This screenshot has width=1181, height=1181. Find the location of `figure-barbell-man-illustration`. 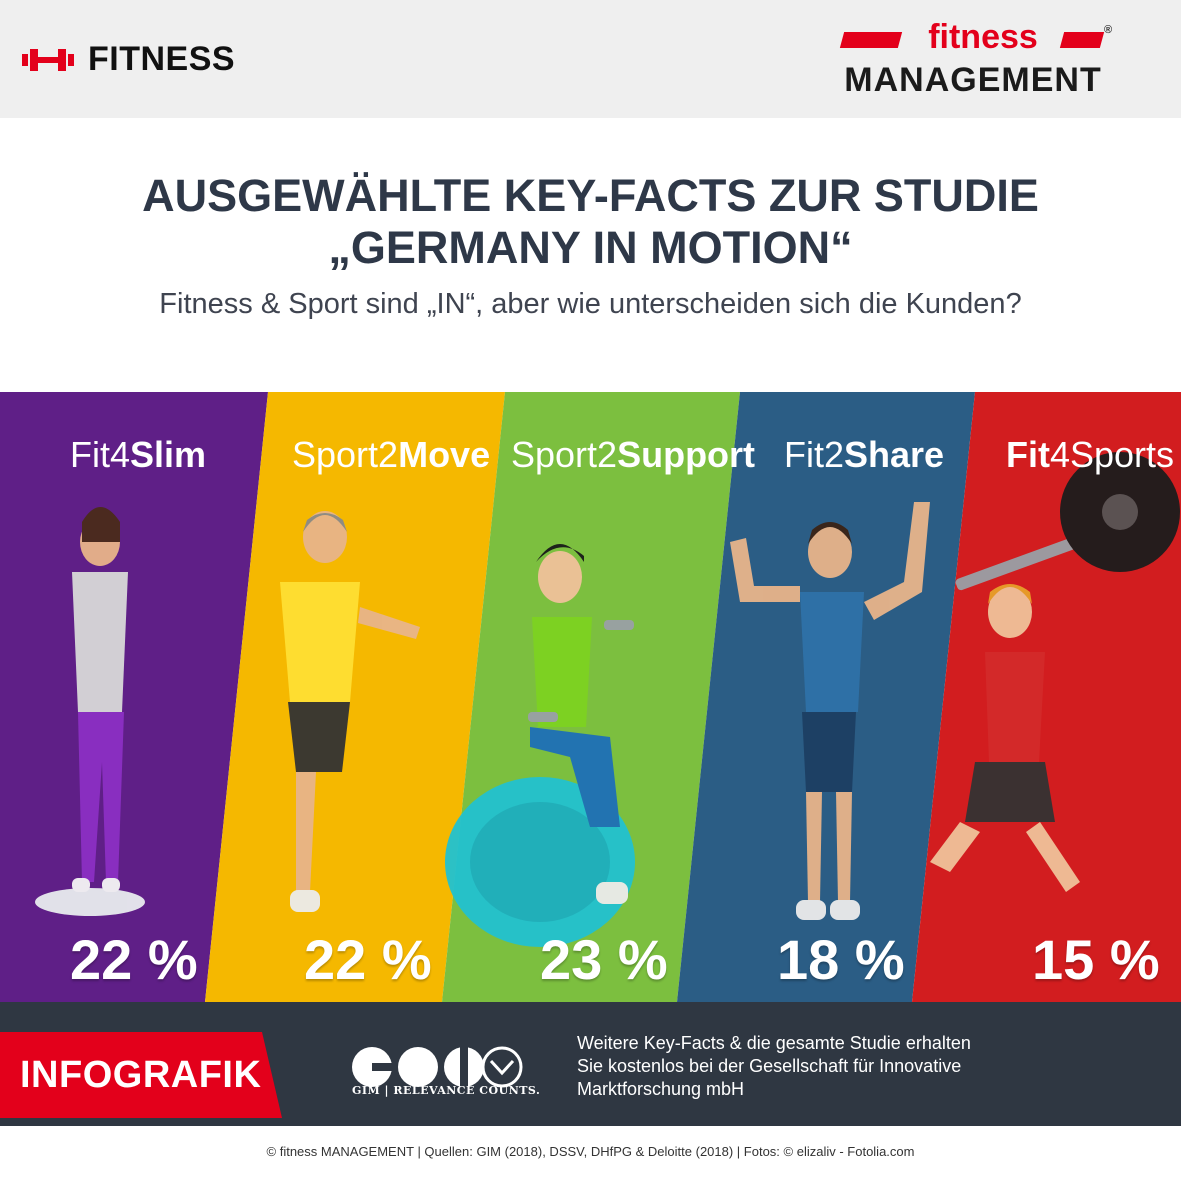

figure-barbell-man-illustration is located at coordinates (1055, 672).